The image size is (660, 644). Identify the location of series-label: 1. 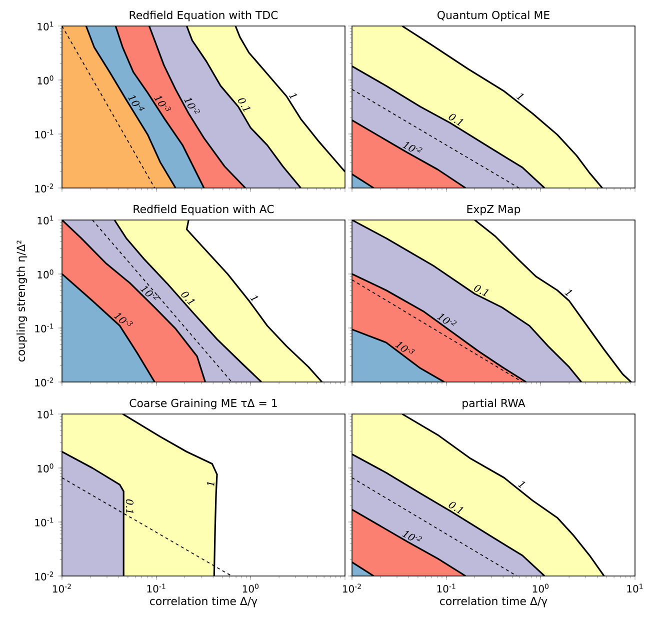
(210, 484).